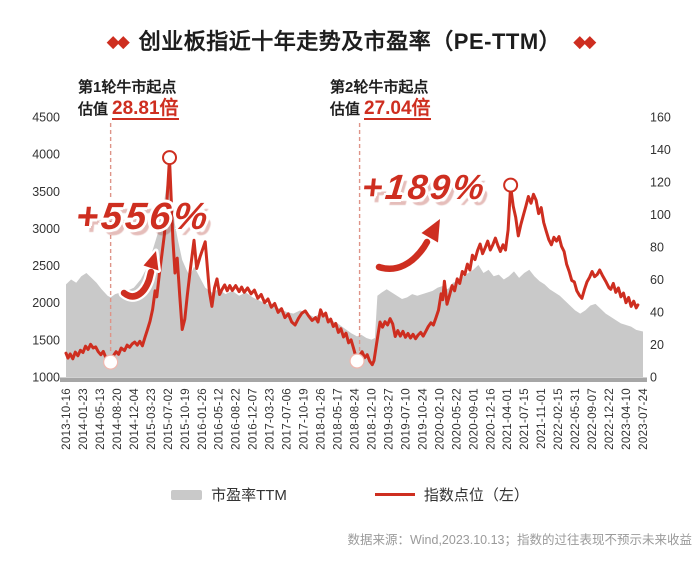  Describe the element at coordinates (46, 192) in the screenshot. I see `left-axis-tick: 3500` at that location.